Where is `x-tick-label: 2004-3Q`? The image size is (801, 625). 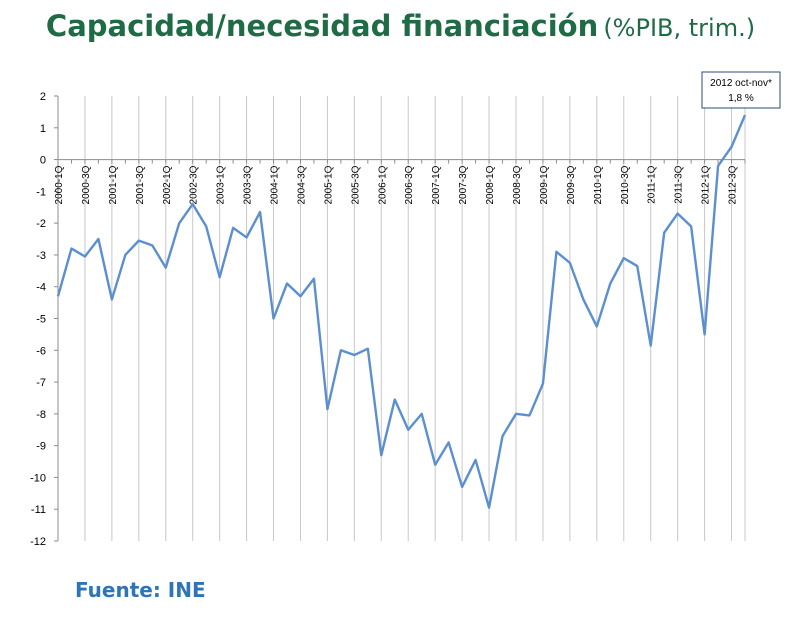
x-tick-label: 2004-3Q is located at coordinates (301, 184).